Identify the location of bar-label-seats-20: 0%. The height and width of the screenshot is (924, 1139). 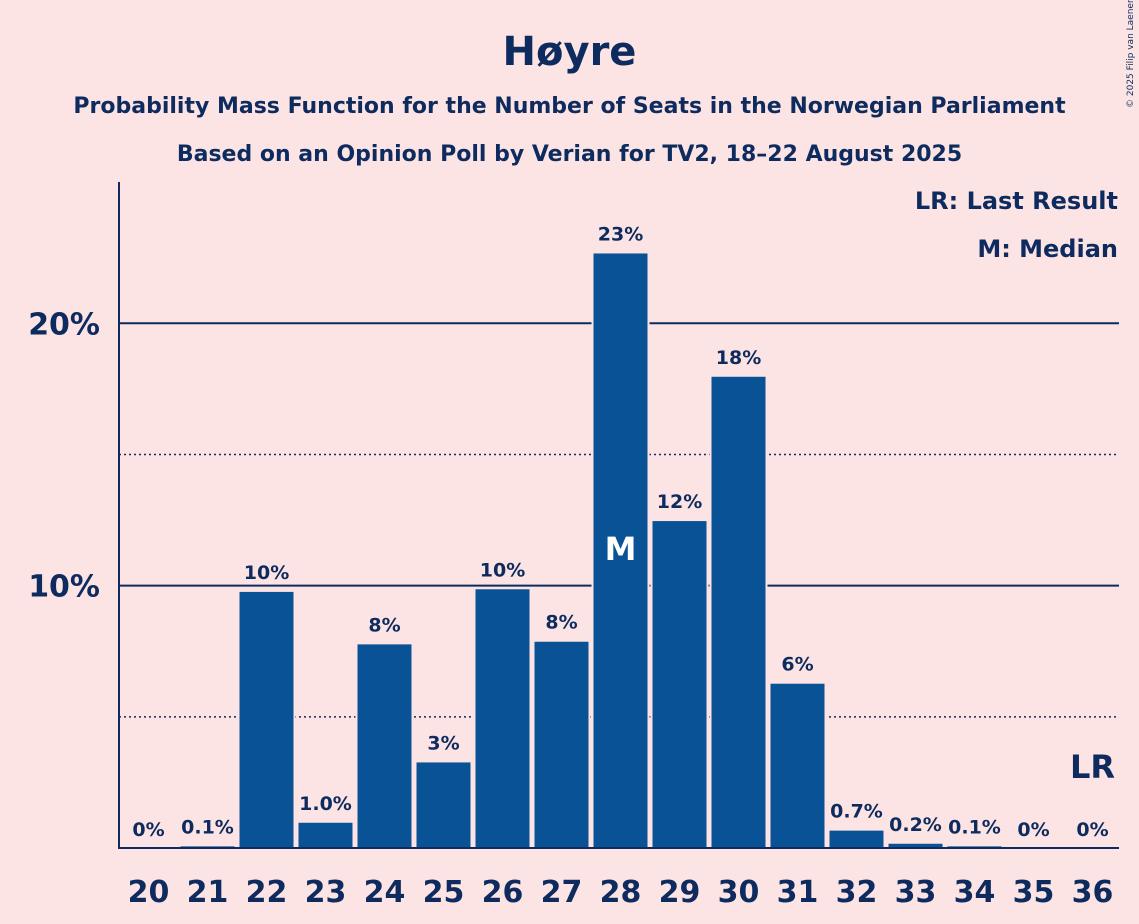
(148, 830).